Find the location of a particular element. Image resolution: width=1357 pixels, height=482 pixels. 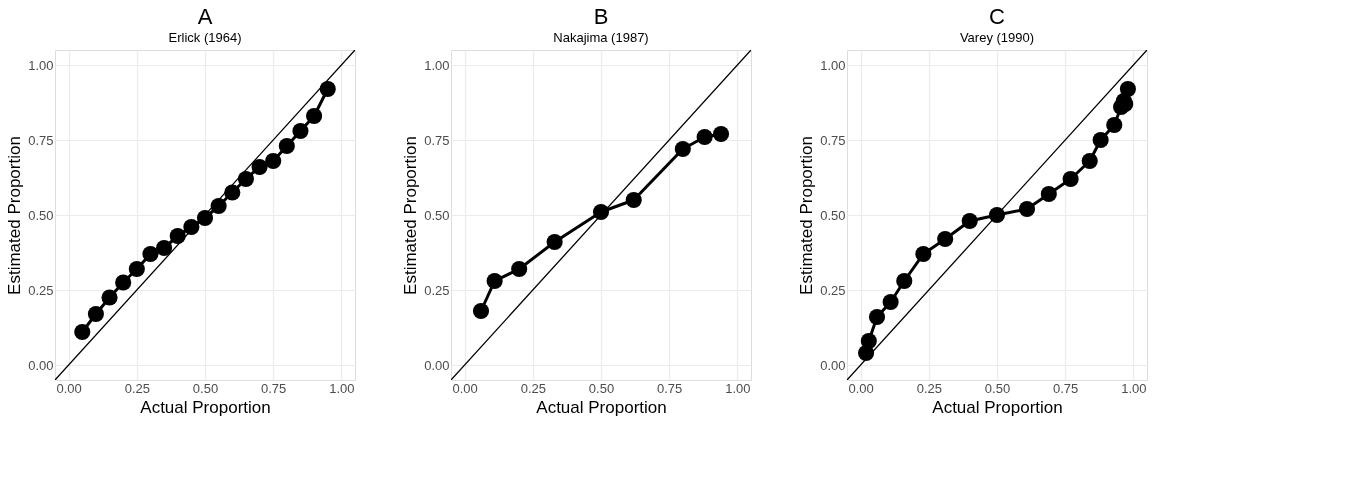

chart-subtitle: Nakajima (1987) is located at coordinates (601, 37).